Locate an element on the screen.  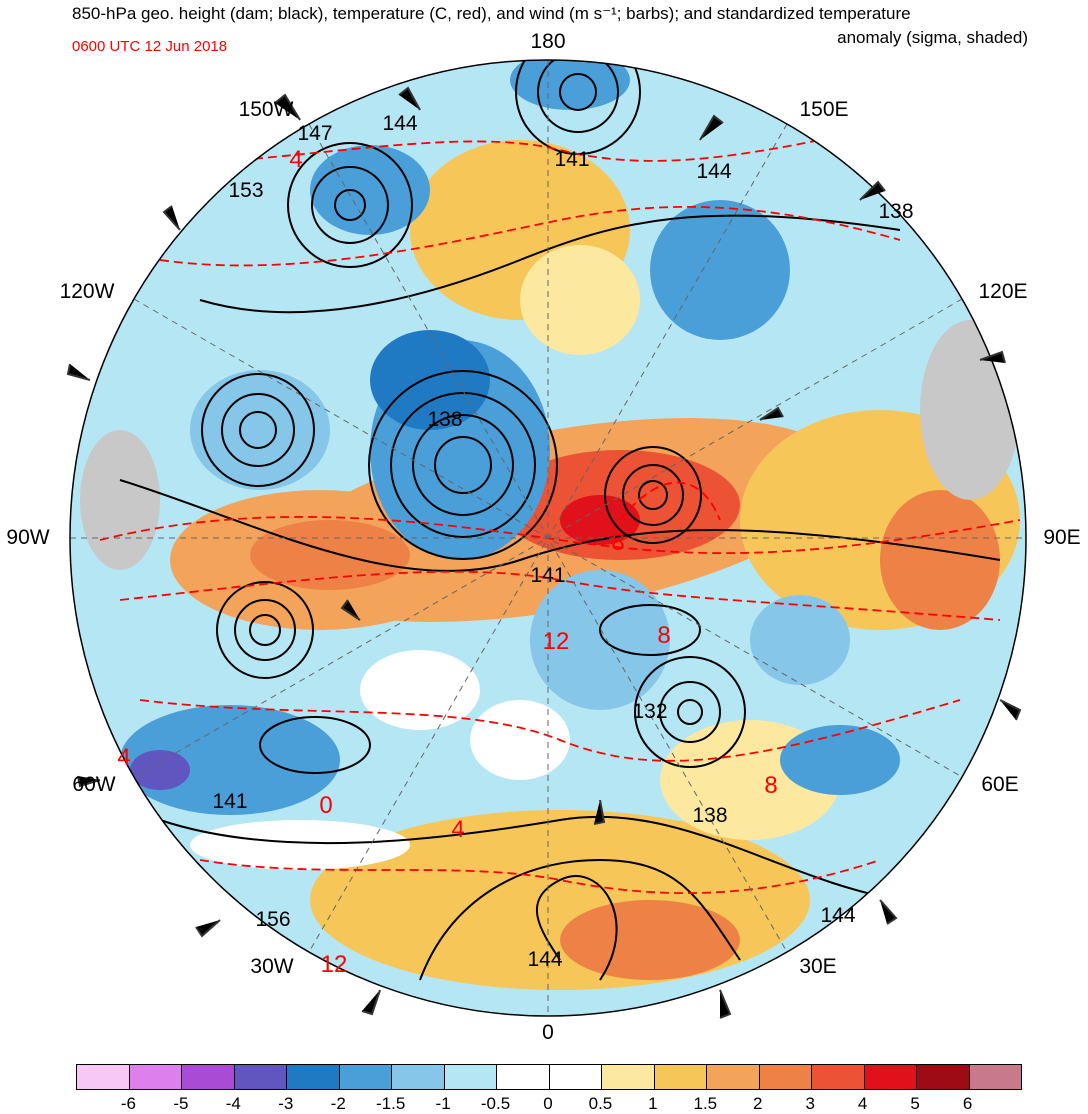
temp-label: 0 is located at coordinates (326, 805).